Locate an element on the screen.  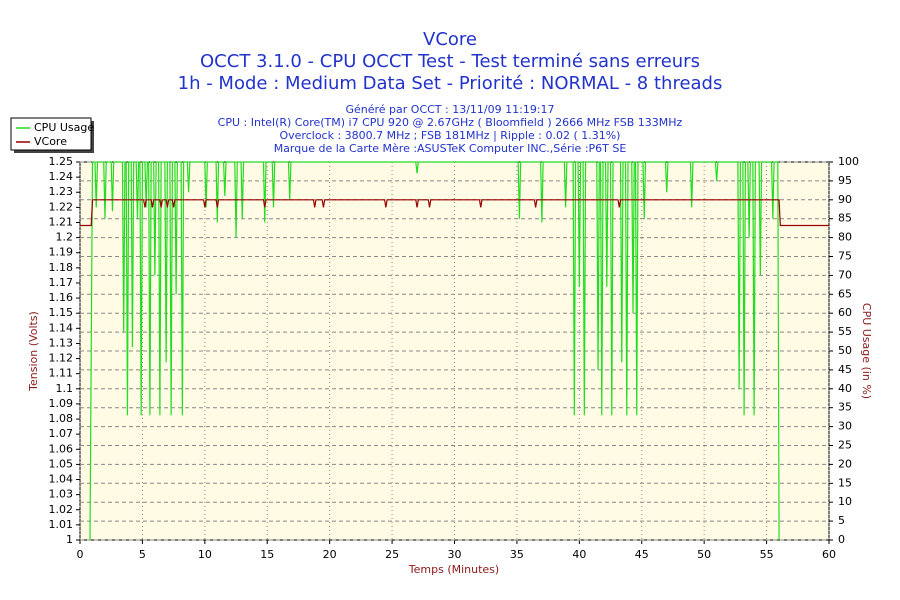
y-tick-label: 1.2 is located at coordinates (65, 237).